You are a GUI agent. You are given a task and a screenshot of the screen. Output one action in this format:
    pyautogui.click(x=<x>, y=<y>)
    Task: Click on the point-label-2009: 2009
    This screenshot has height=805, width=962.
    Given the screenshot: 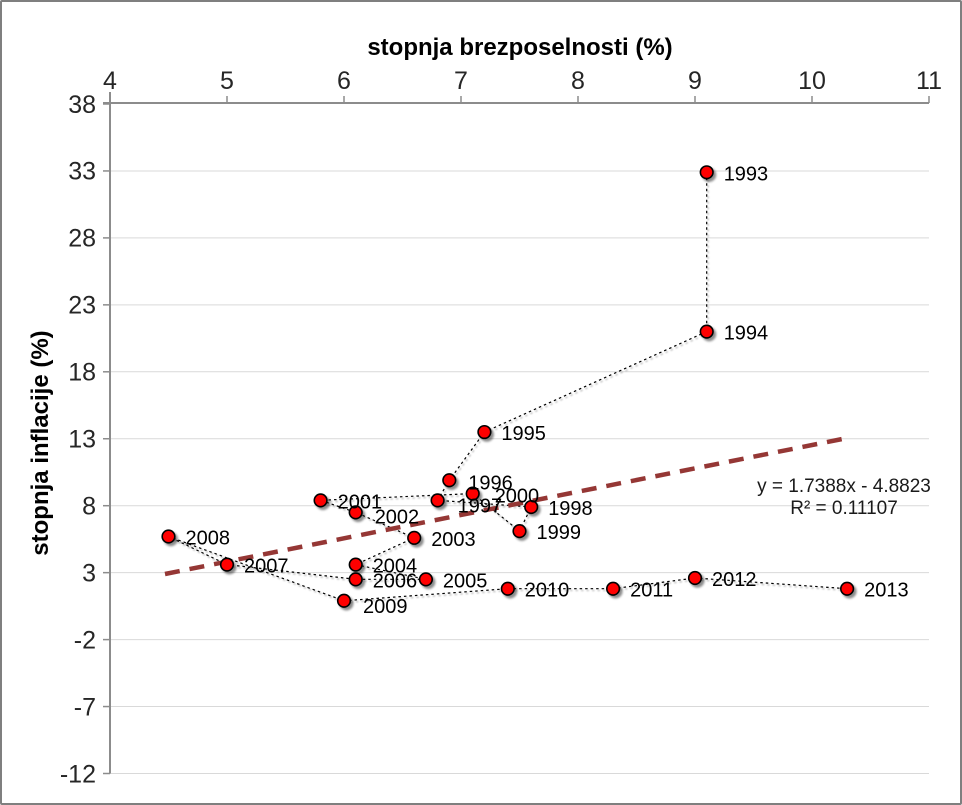 What is the action you would take?
    pyautogui.click(x=385, y=607)
    